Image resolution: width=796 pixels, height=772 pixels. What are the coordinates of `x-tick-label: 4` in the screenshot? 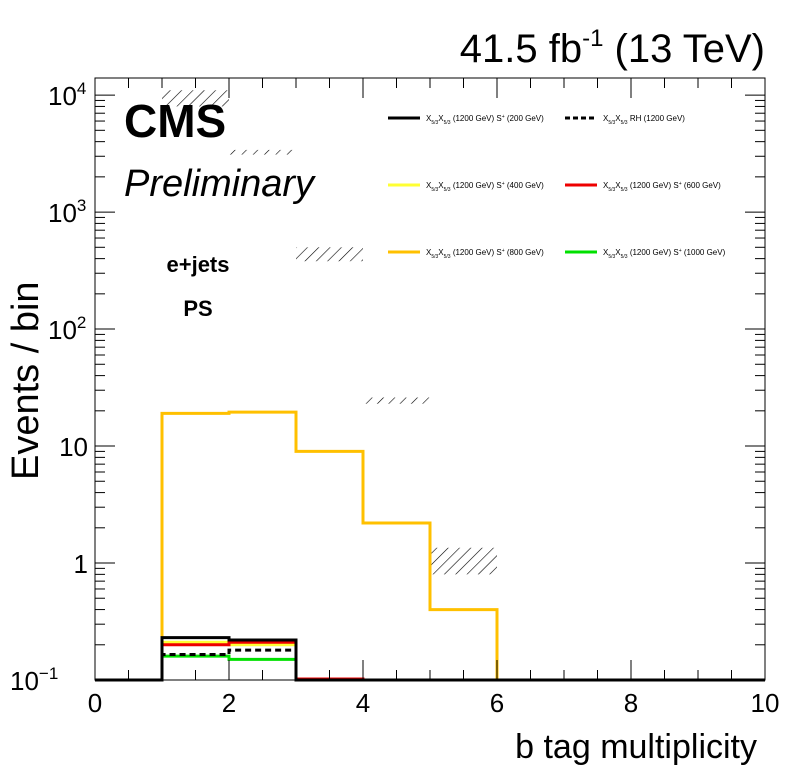 It's located at (363, 703).